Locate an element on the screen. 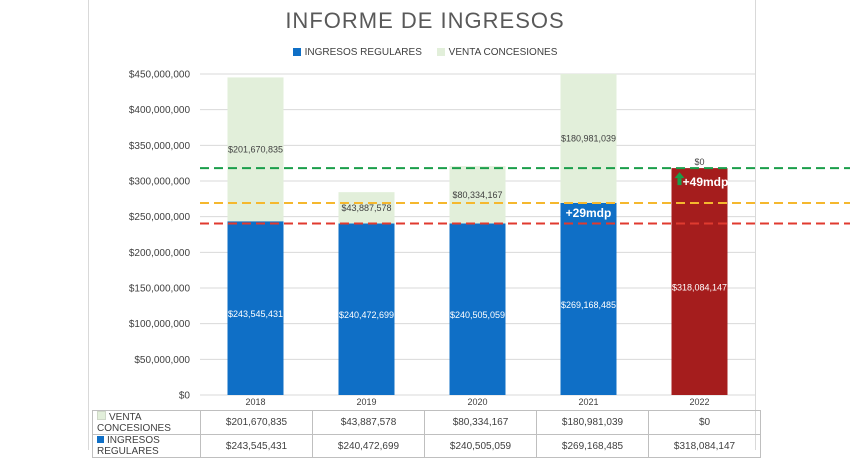  legend-item-ingresos-regulares: INGRESOS REGULARES is located at coordinates (357, 52).